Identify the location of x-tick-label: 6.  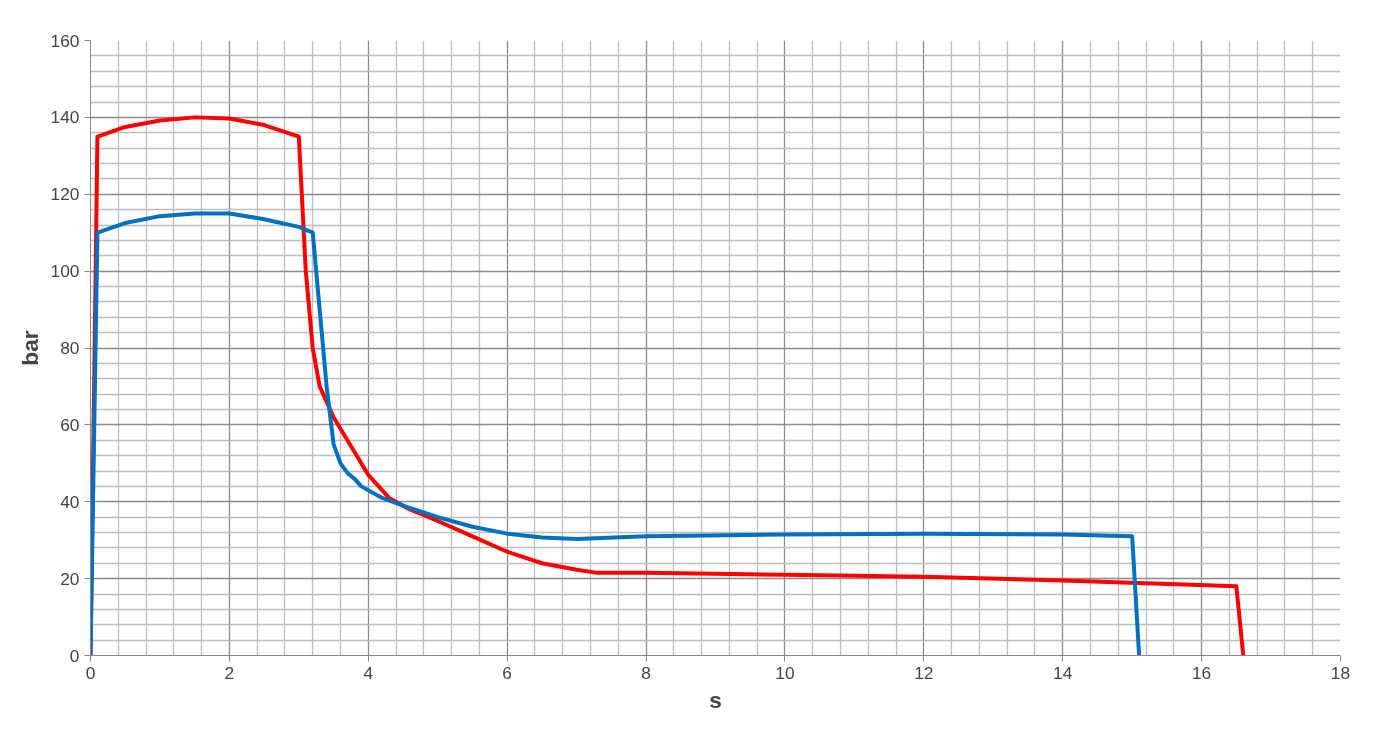
(507, 672).